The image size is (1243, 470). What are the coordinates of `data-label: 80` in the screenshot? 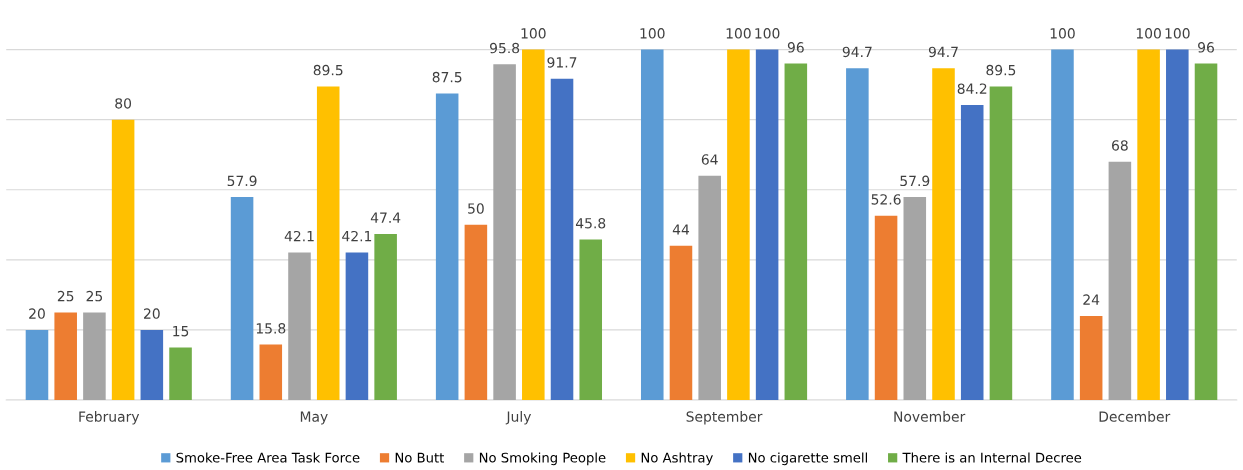 It's located at (123, 103).